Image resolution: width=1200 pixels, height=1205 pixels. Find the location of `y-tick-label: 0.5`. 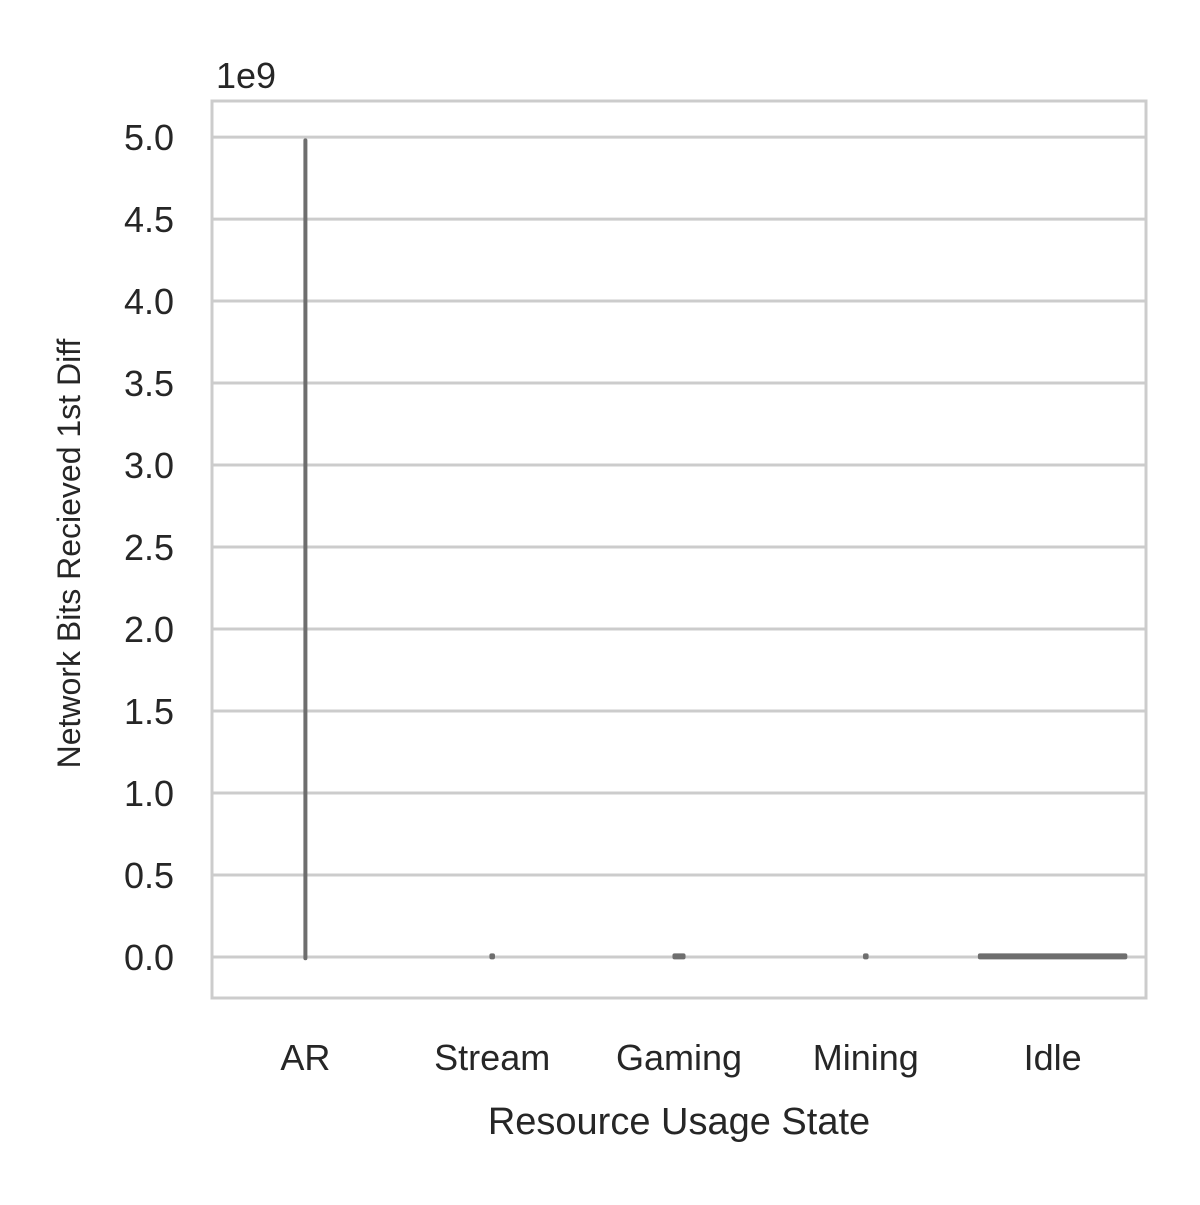

y-tick-label: 0.5 is located at coordinates (149, 875).